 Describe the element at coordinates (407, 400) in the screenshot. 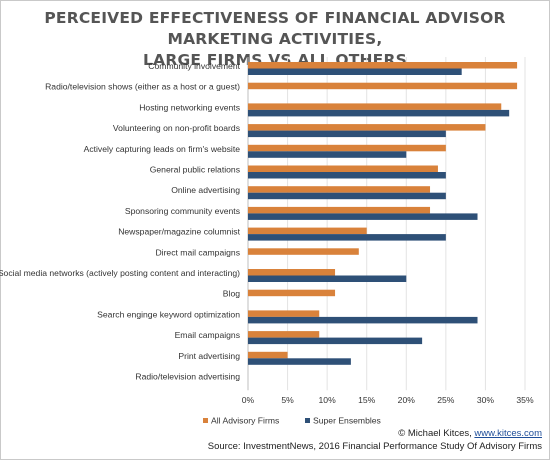

I see `x-tick-label: 20%` at that location.